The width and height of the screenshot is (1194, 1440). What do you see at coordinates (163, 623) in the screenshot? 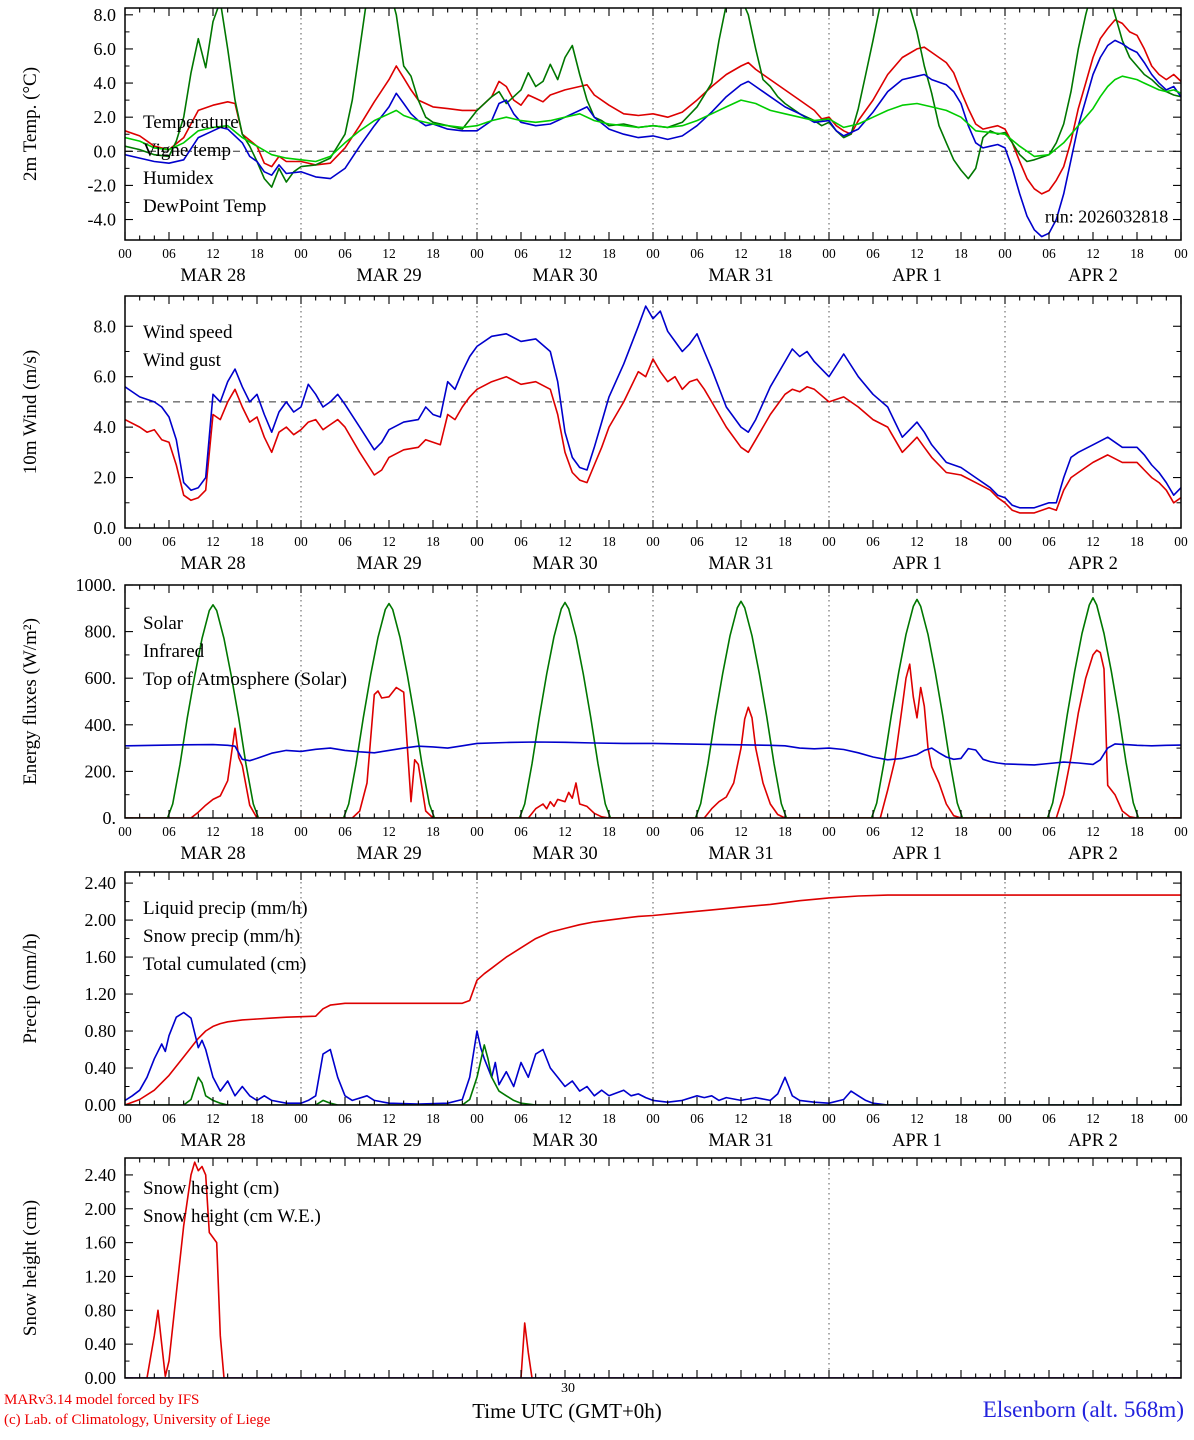
I see `legend-energy-0: Solar` at bounding box center [163, 623].